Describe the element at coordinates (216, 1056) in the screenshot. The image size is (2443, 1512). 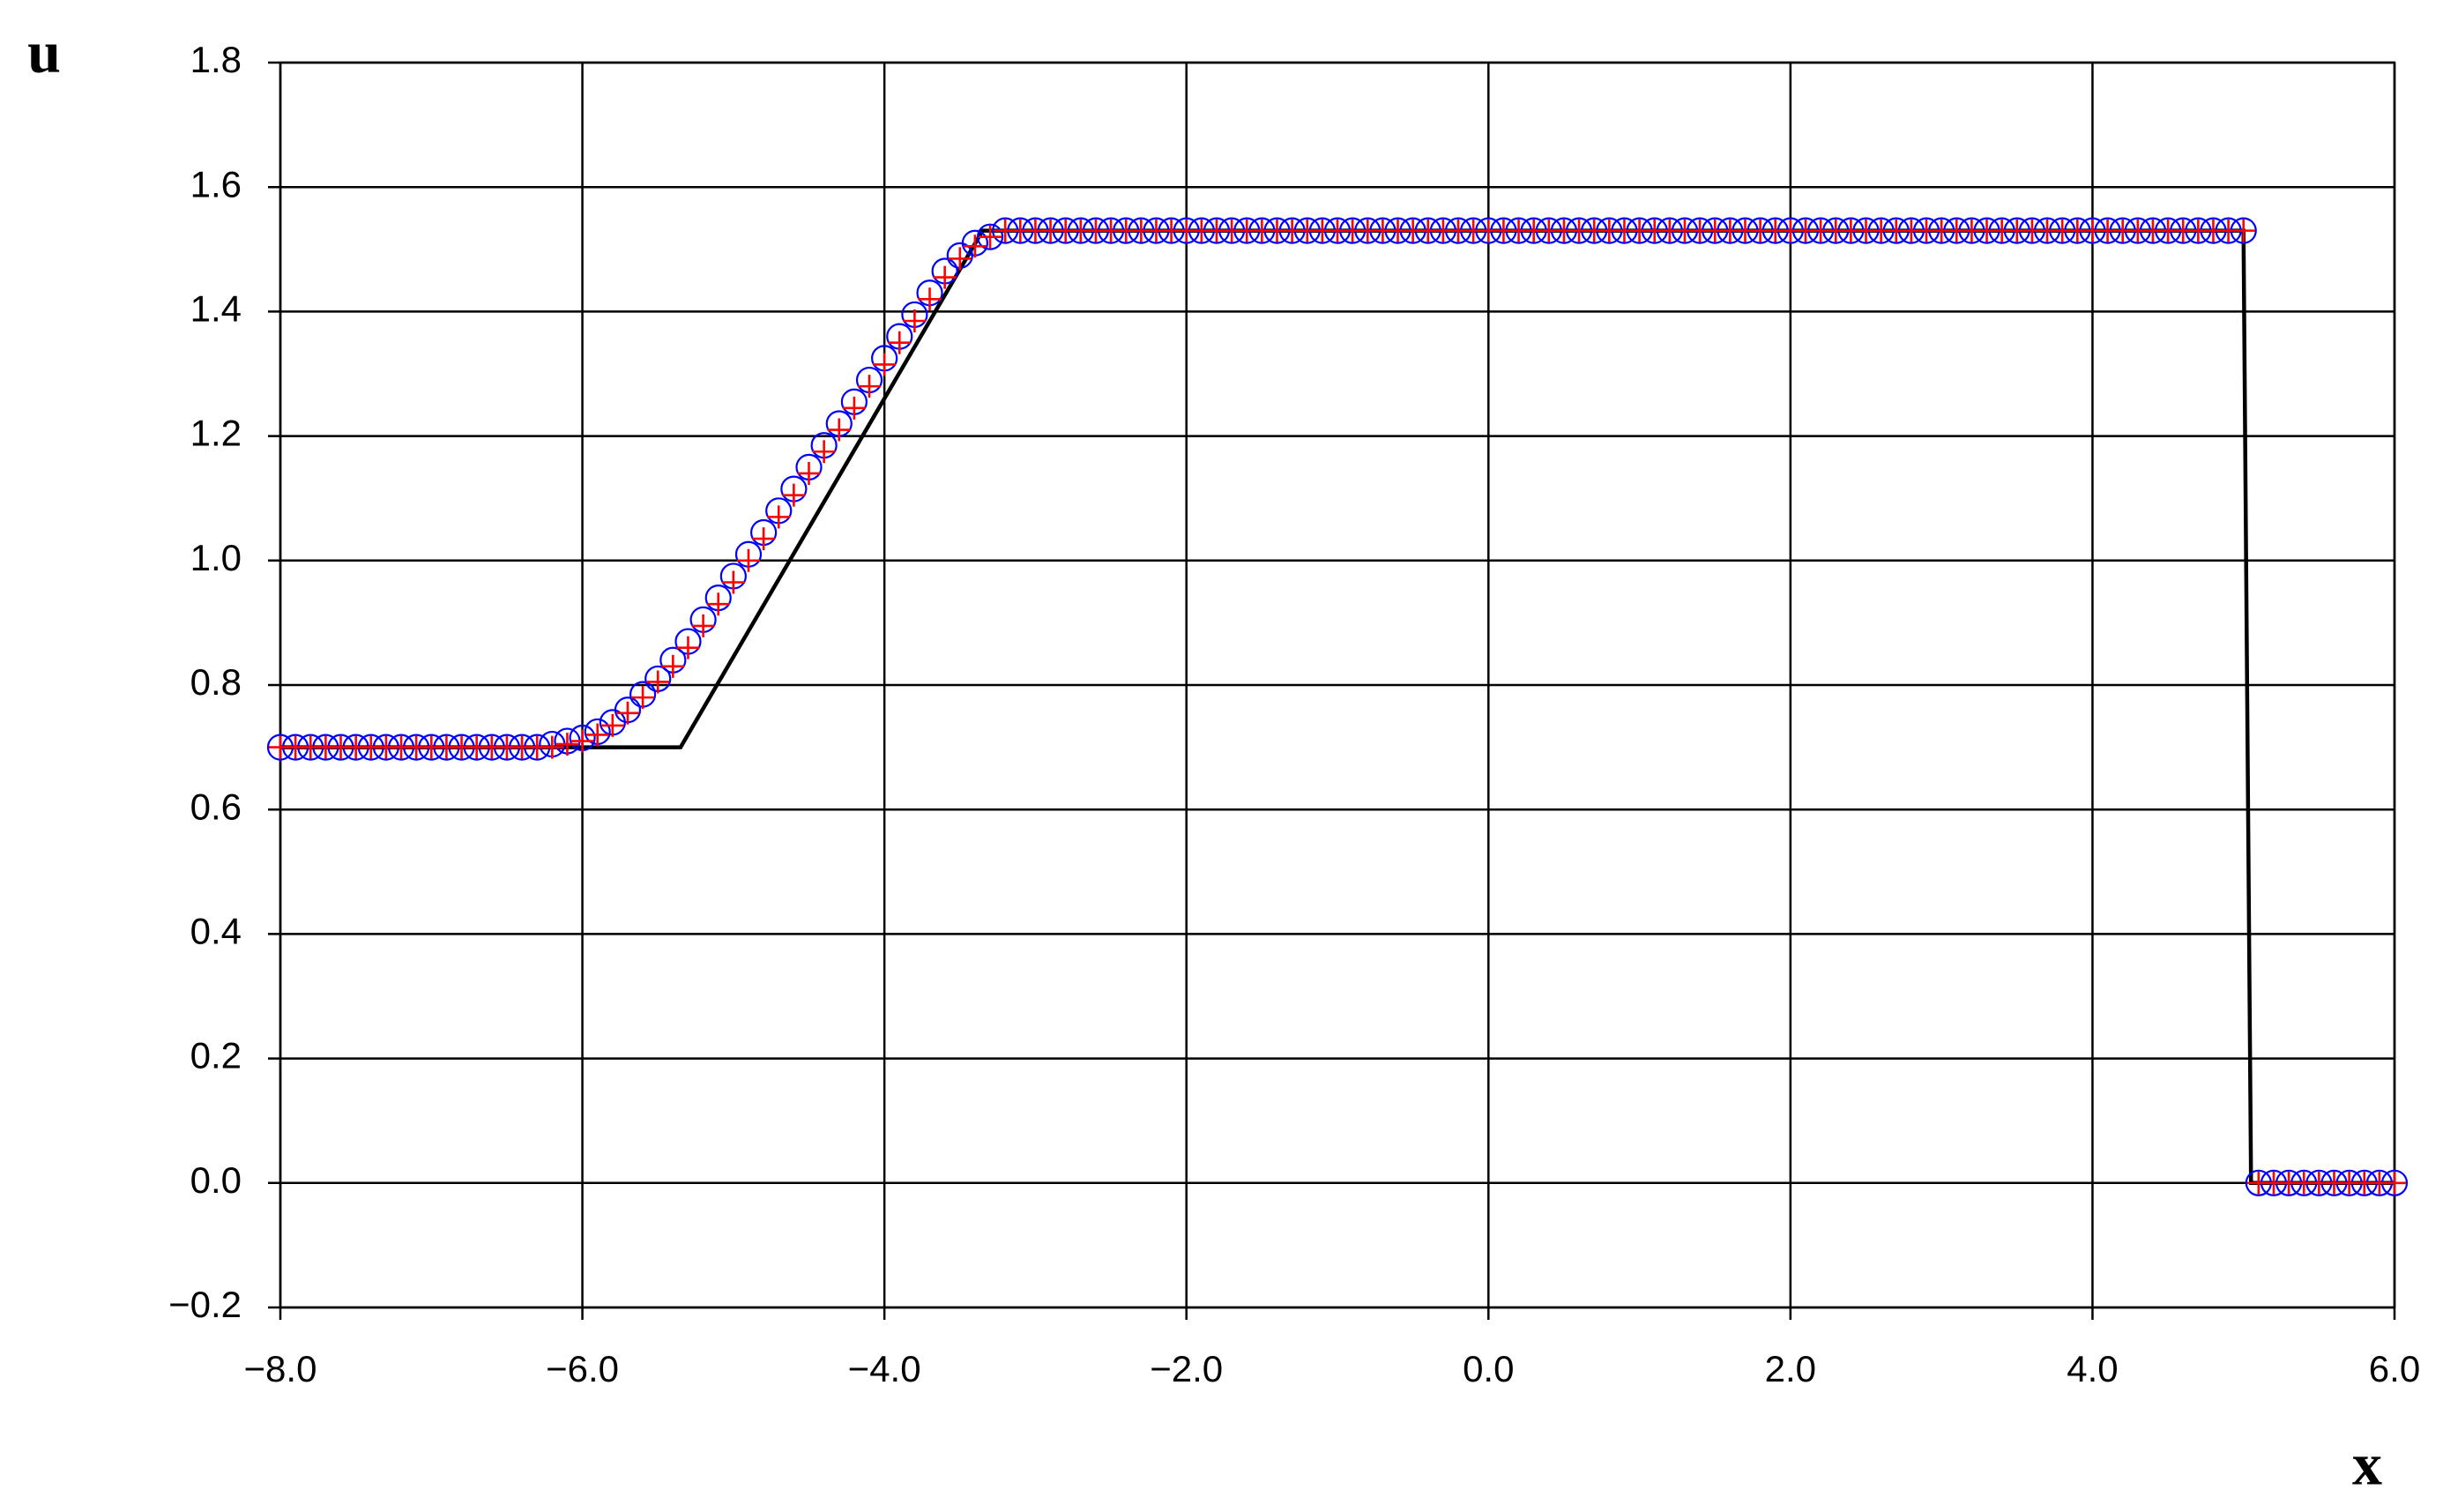
I see `y-tick-label: 0.2` at that location.